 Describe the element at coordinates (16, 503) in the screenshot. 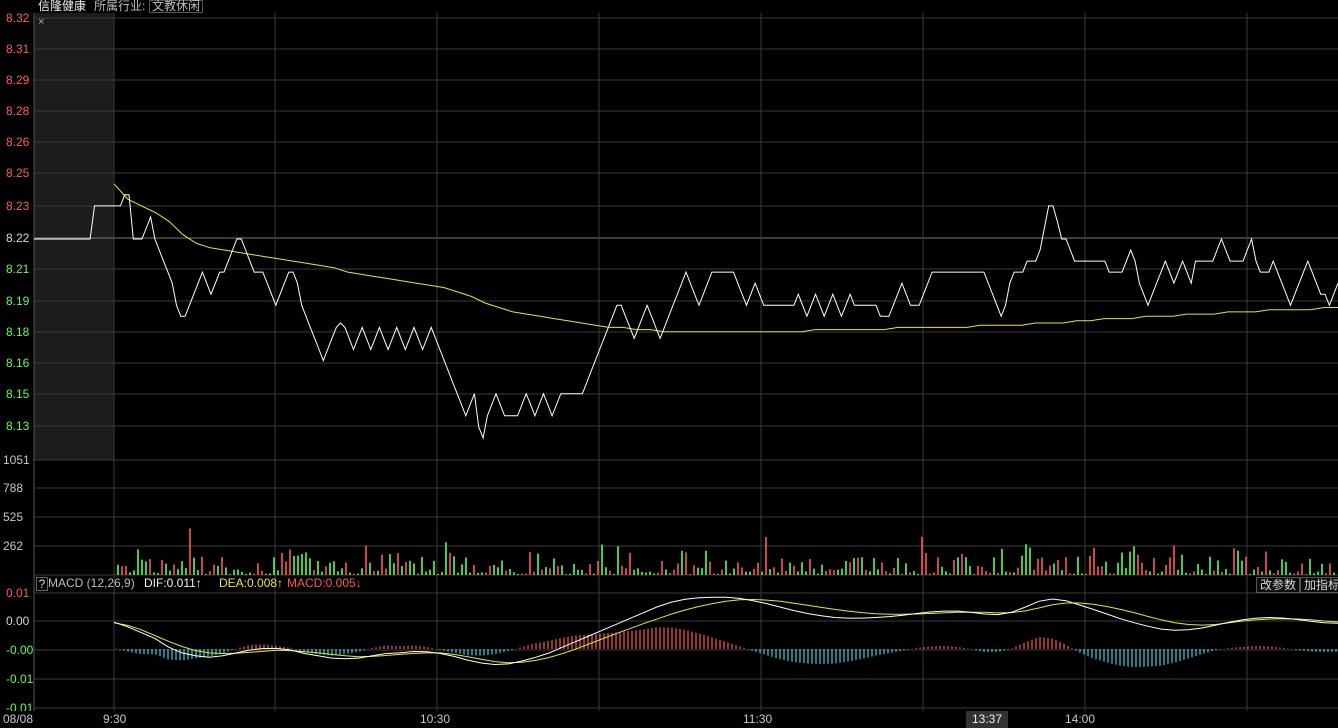

I see `volume-axis: 1051 788 525 262` at that location.